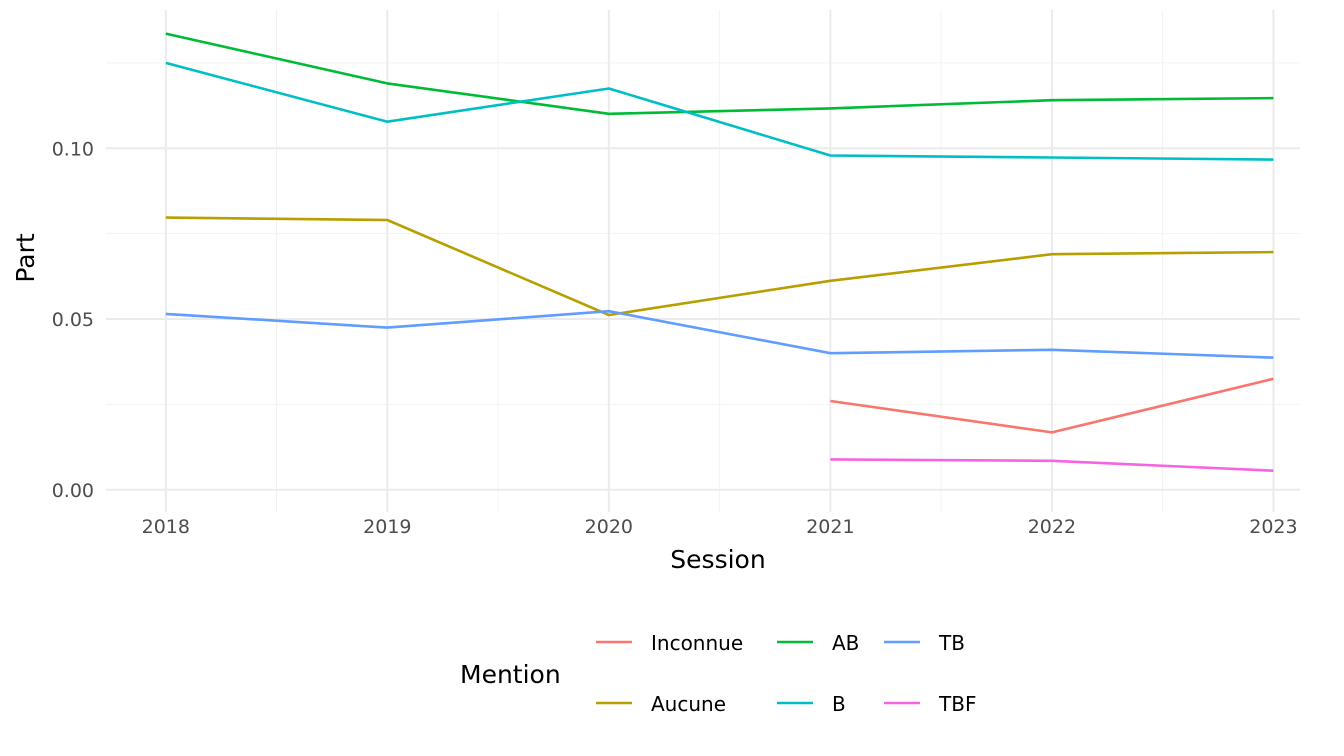 This screenshot has height=756, width=1344. What do you see at coordinates (830, 527) in the screenshot?
I see `x-tick-label: 2021` at bounding box center [830, 527].